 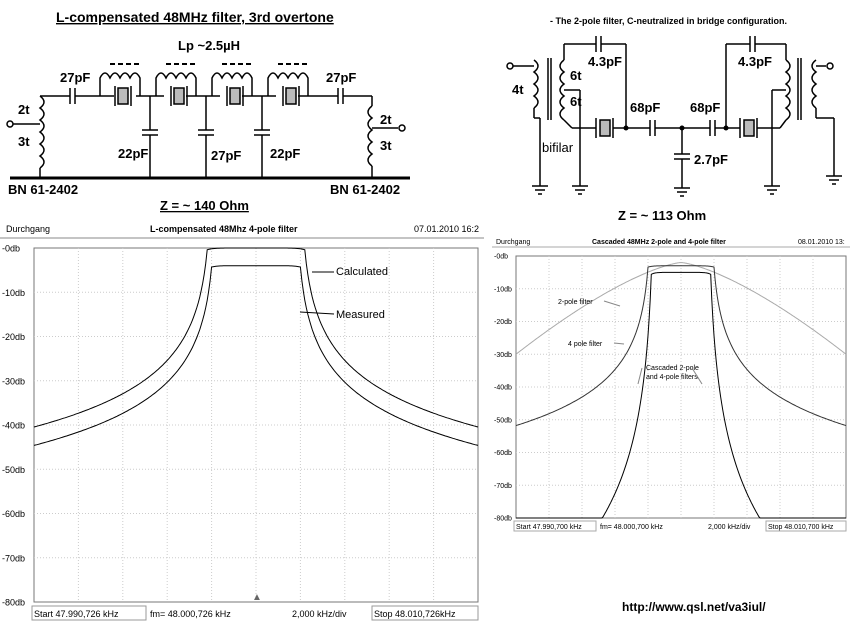 I want to click on left-plot-title: L-compensated 48Mhz 4-pole filter, so click(x=224, y=229).